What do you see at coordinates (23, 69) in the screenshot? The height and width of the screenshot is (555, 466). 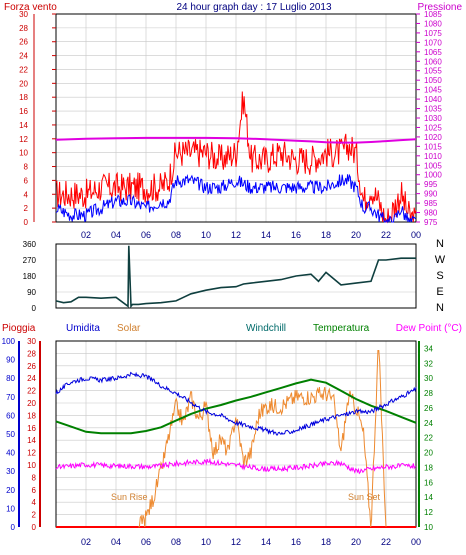 I see `y-tick-label: 22` at bounding box center [23, 69].